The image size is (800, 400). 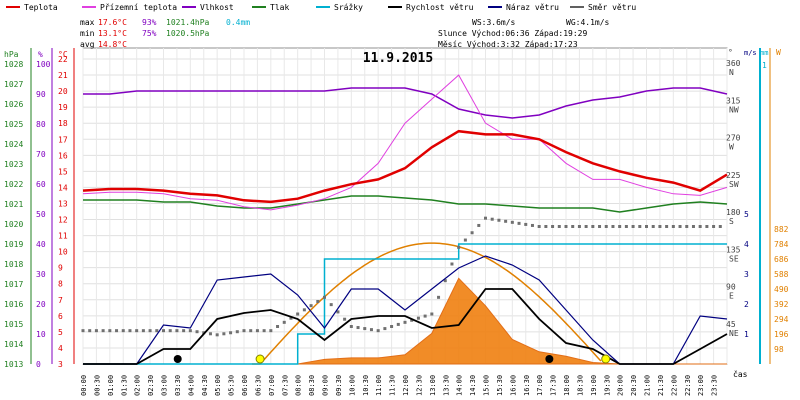 I want to click on temp-tick: 16, so click(x=63, y=155).